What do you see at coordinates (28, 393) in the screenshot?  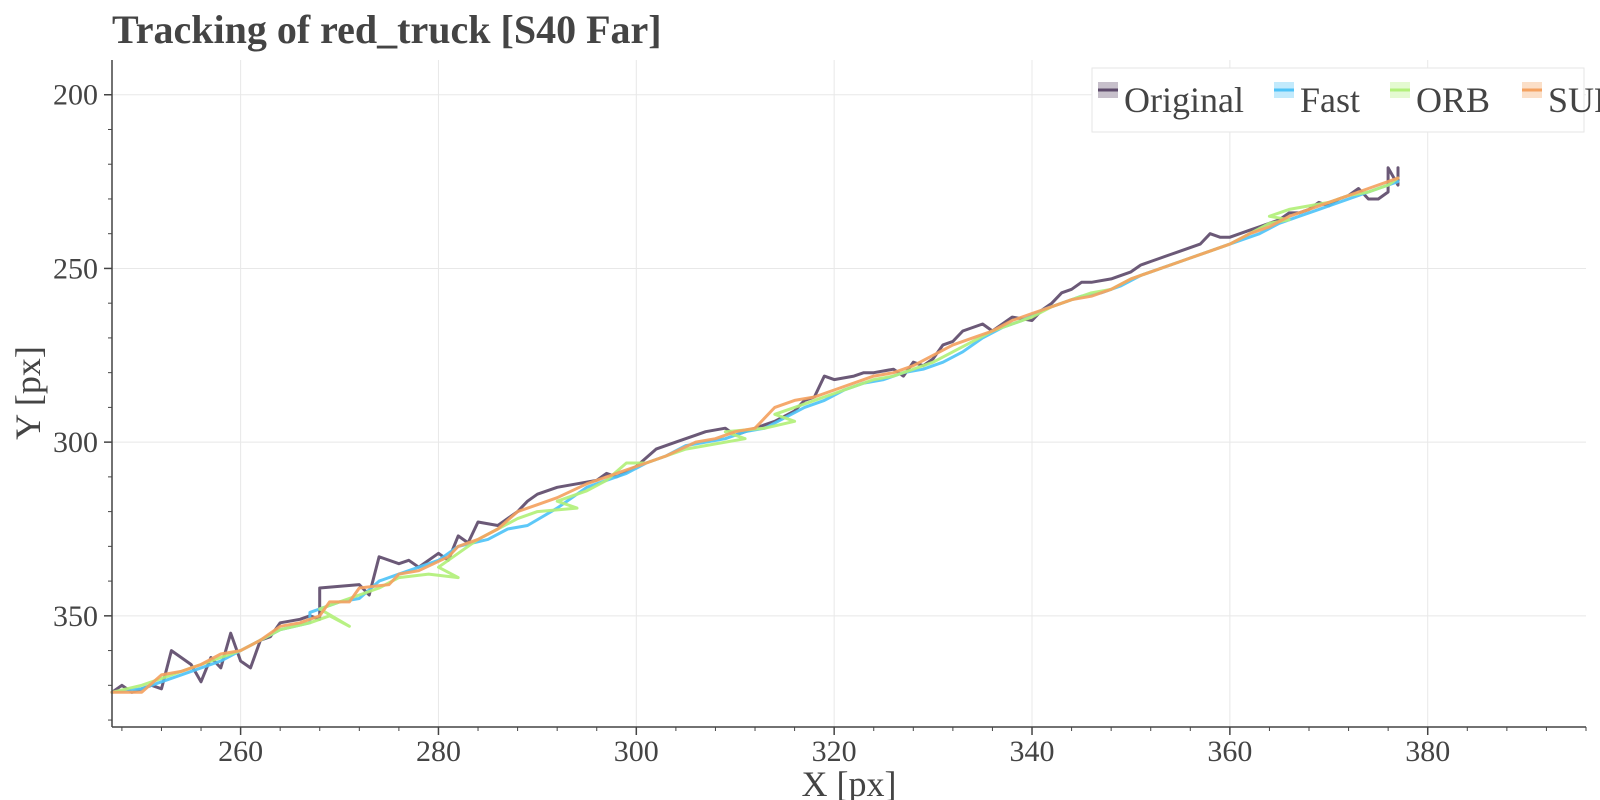 I see `y-axis-label: Y [px]` at bounding box center [28, 393].